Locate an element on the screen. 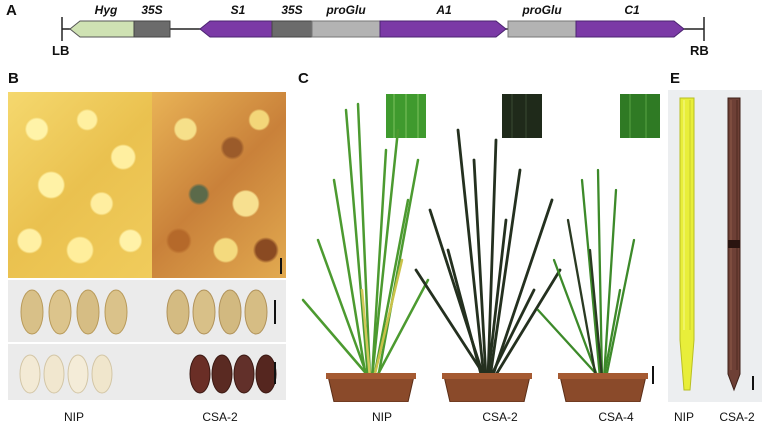 This screenshot has height=432, width=766. label-stem-csa2: CSA-2 is located at coordinates (737, 417).